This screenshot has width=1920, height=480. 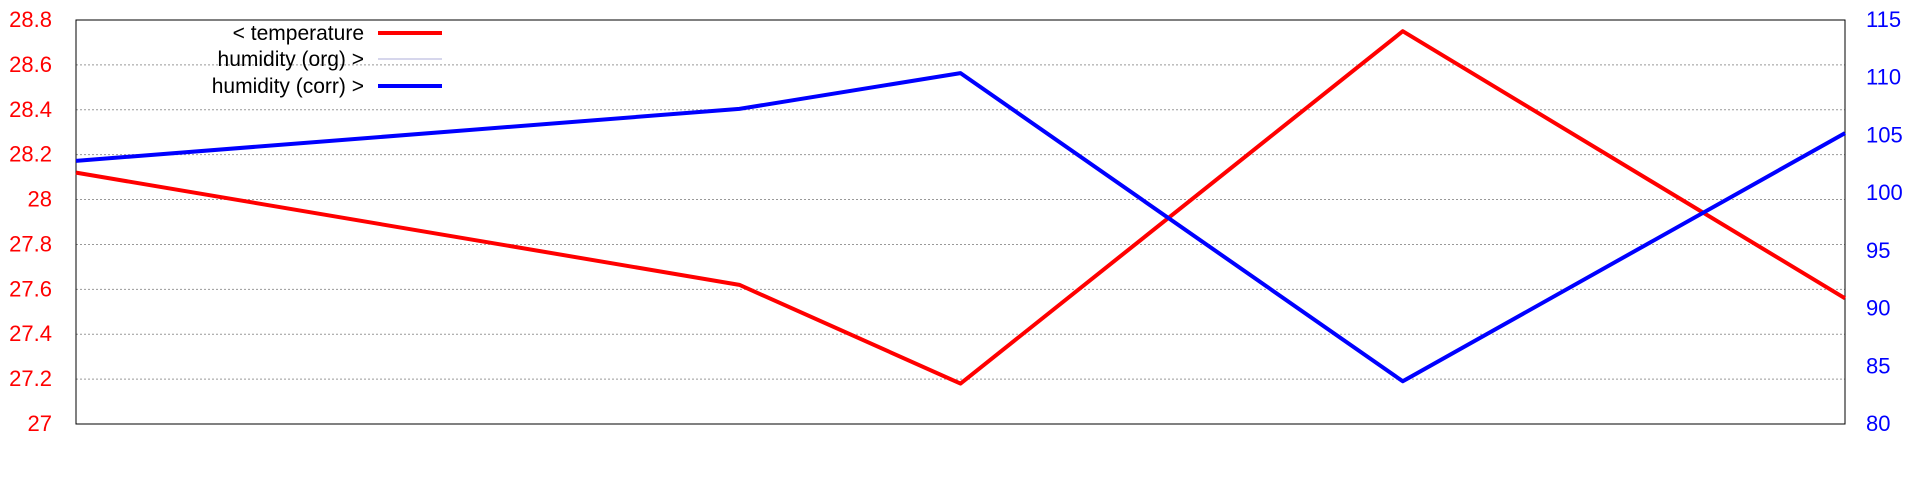 I want to click on left-axis-tick-label: 28.6, so click(x=30, y=64).